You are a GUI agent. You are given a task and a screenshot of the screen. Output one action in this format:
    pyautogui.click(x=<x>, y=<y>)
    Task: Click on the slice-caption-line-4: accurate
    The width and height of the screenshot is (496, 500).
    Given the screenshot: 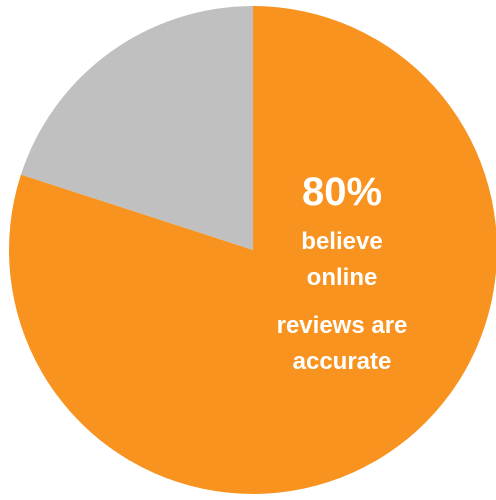 What is the action you would take?
    pyautogui.click(x=342, y=361)
    